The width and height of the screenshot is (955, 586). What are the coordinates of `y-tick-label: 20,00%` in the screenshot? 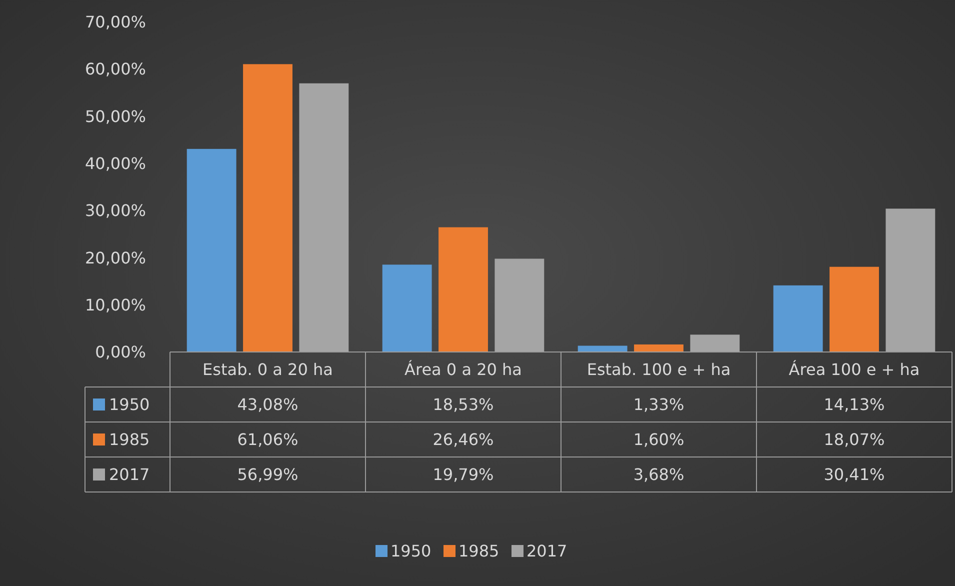 It's located at (115, 258).